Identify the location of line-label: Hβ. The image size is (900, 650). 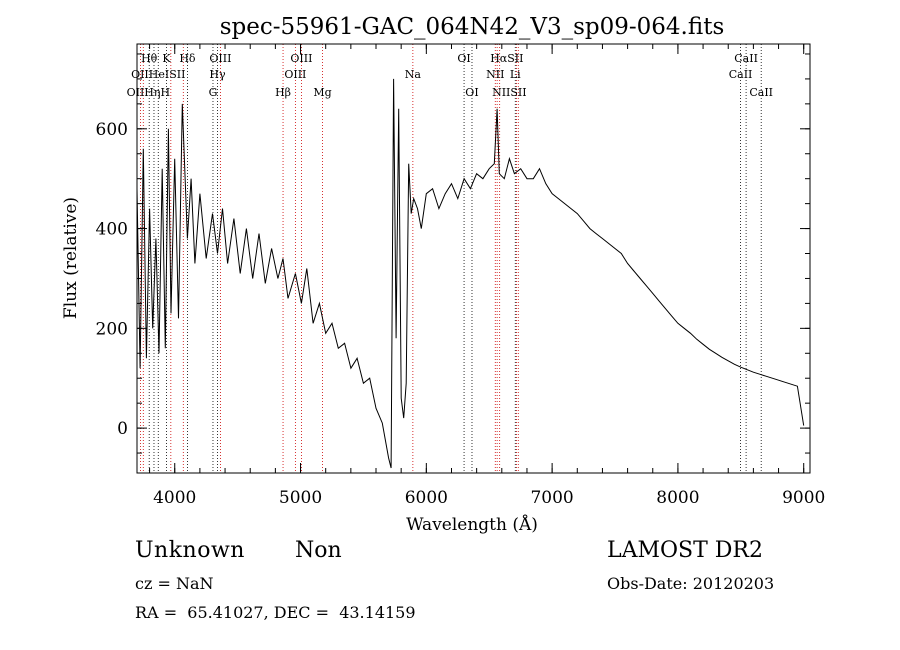
(283, 92).